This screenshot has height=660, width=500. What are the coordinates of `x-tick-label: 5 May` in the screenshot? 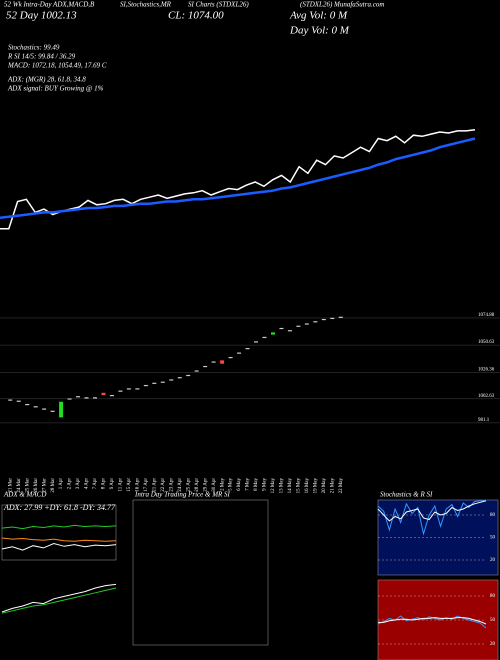 It's located at (231, 484).